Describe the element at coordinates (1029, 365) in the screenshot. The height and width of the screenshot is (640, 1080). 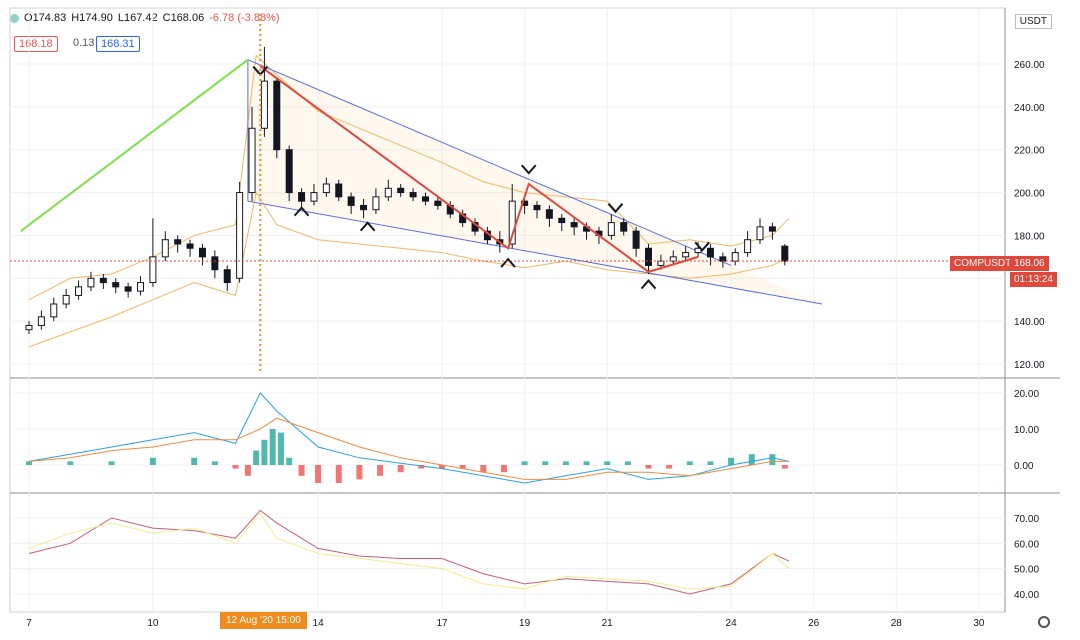
I see `price-tick-label: 120.00` at that location.